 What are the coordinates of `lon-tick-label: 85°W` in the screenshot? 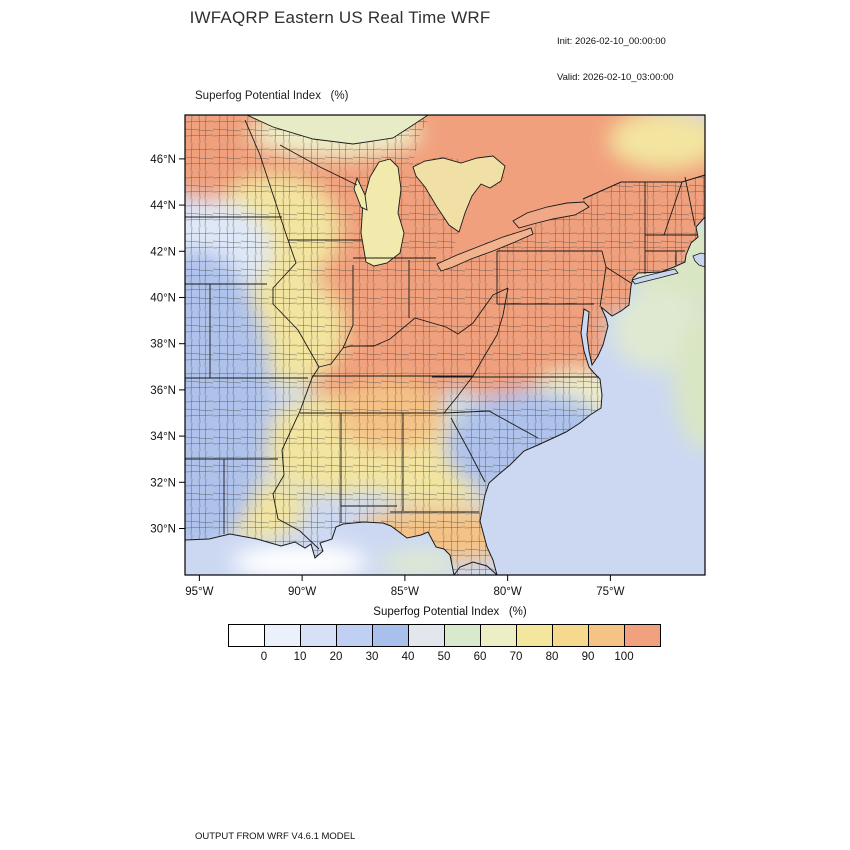 It's located at (405, 592).